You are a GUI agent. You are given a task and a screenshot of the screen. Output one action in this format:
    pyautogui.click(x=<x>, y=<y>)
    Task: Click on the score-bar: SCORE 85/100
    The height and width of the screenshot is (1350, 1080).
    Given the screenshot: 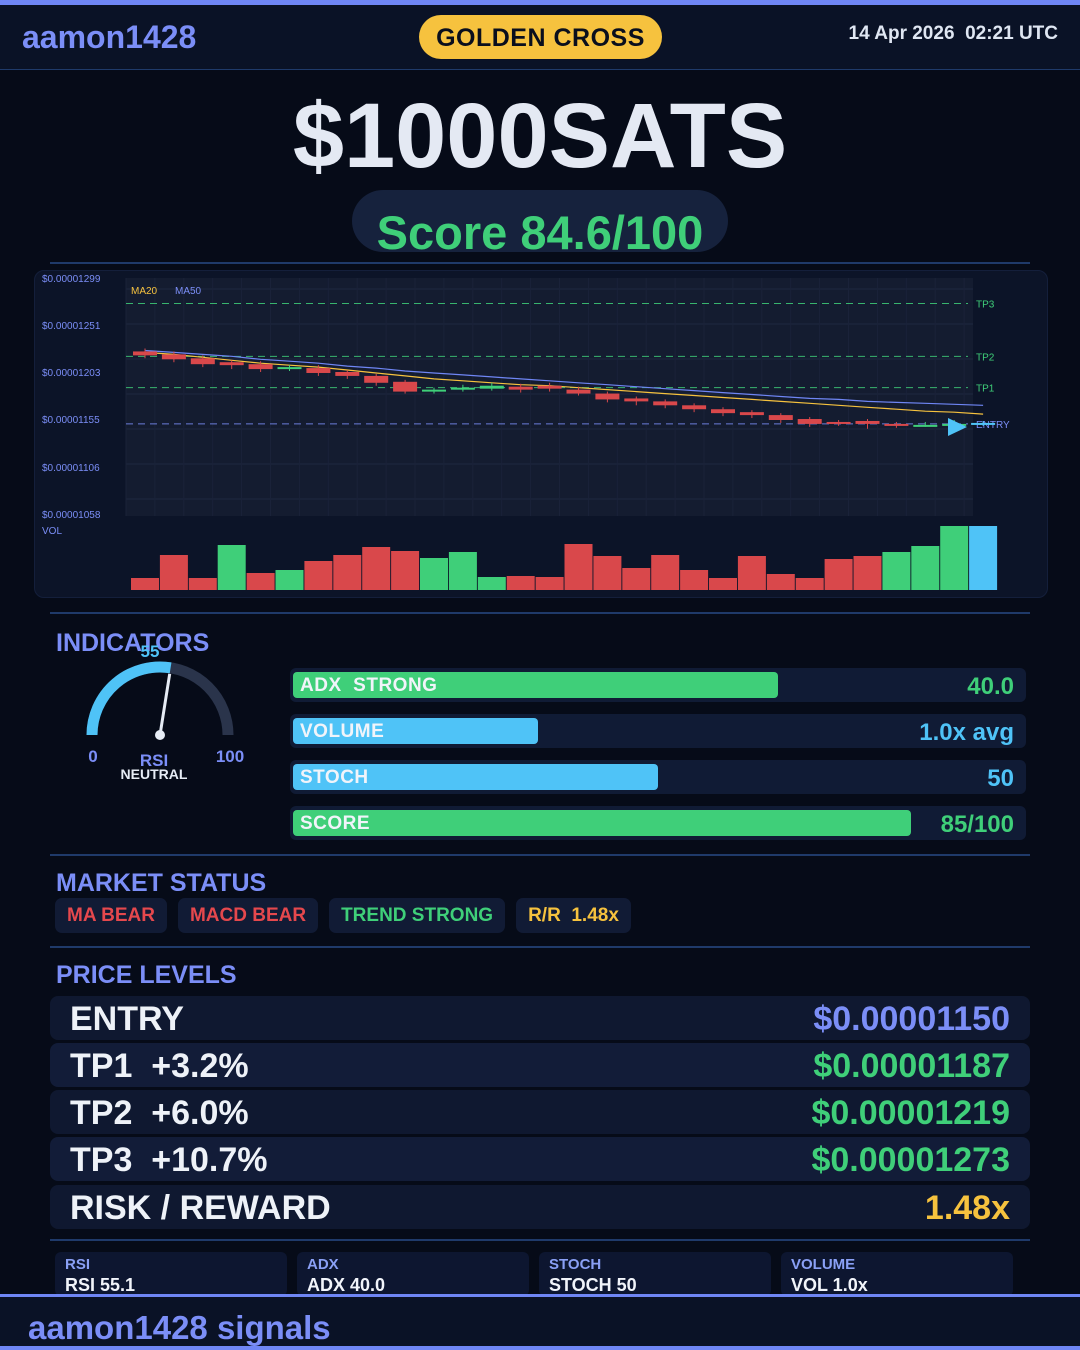 What is the action you would take?
    pyautogui.click(x=658, y=823)
    